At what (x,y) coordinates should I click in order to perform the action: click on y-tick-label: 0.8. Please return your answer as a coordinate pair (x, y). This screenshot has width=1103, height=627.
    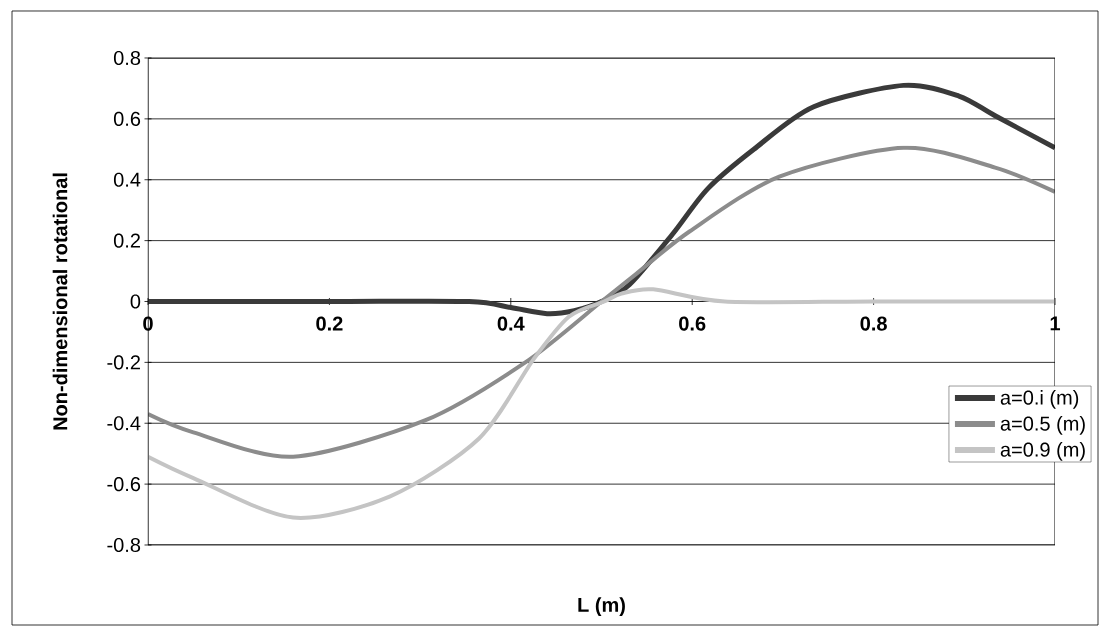
    Looking at the image, I should click on (127, 58).